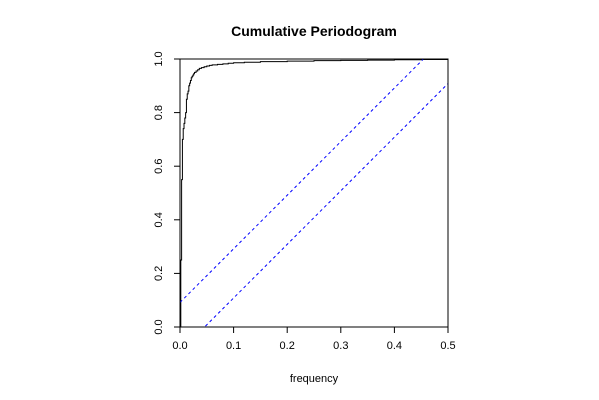  What do you see at coordinates (287, 346) in the screenshot?
I see `x-tick-label: 0.2` at bounding box center [287, 346].